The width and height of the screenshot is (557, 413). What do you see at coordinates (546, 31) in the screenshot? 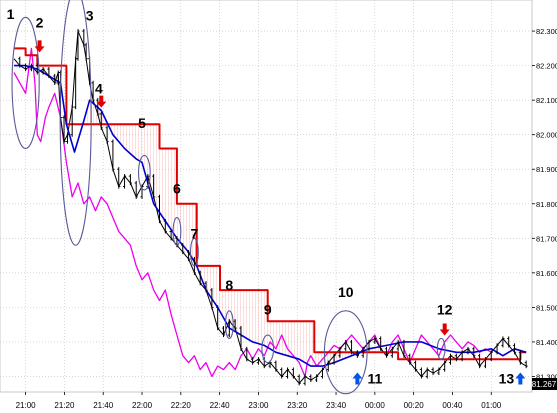
I see `y-tick-label: 82.300` at bounding box center [546, 31].